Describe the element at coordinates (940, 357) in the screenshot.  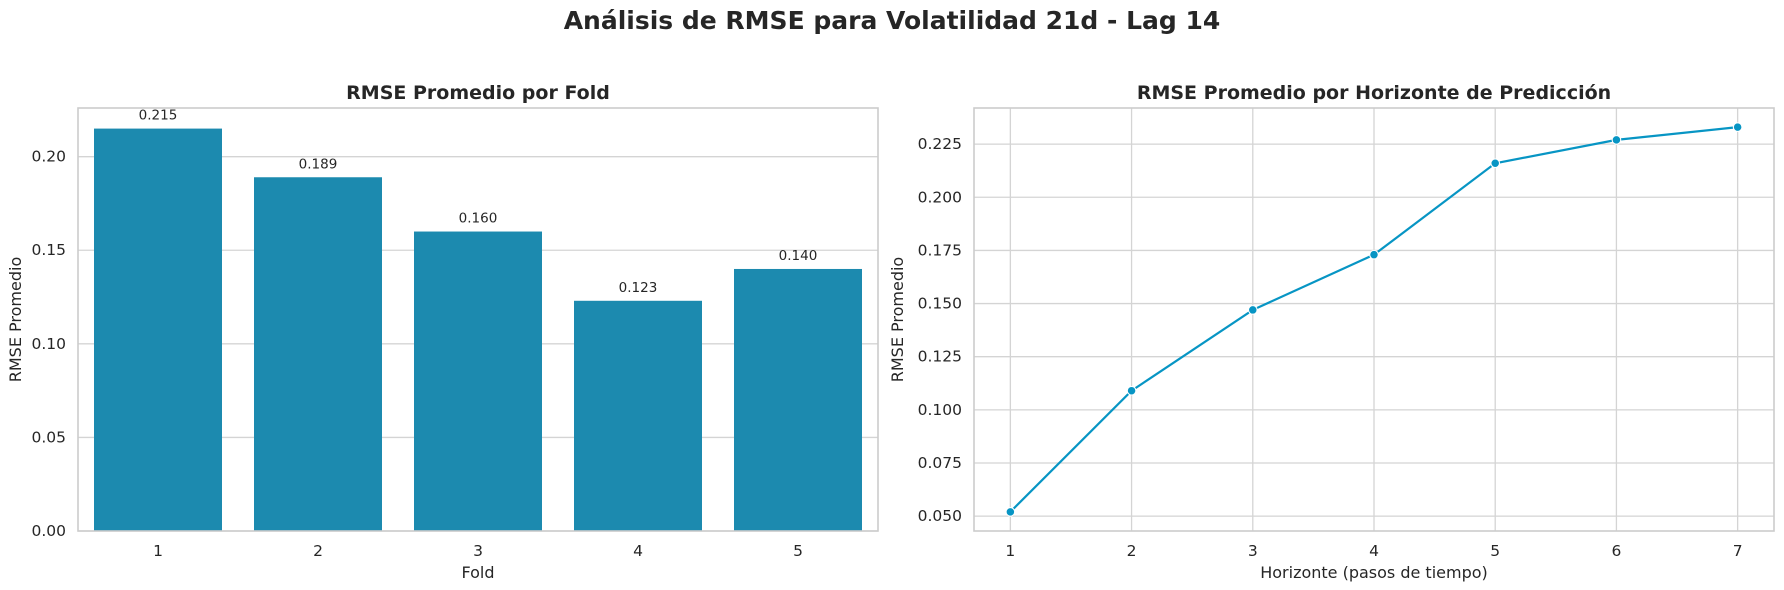
I see `line-ytick-label: 0.125` at that location.